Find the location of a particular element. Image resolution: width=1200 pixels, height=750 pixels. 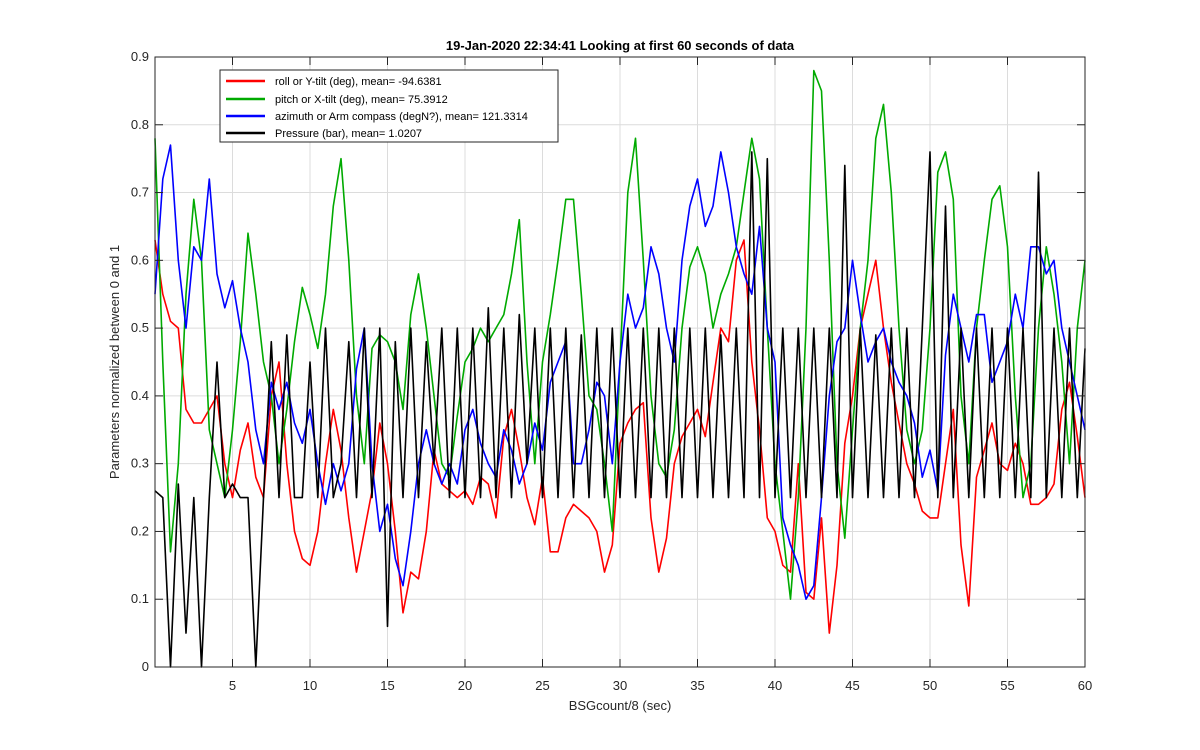

y-tick-label: 0.9 is located at coordinates (140, 56).